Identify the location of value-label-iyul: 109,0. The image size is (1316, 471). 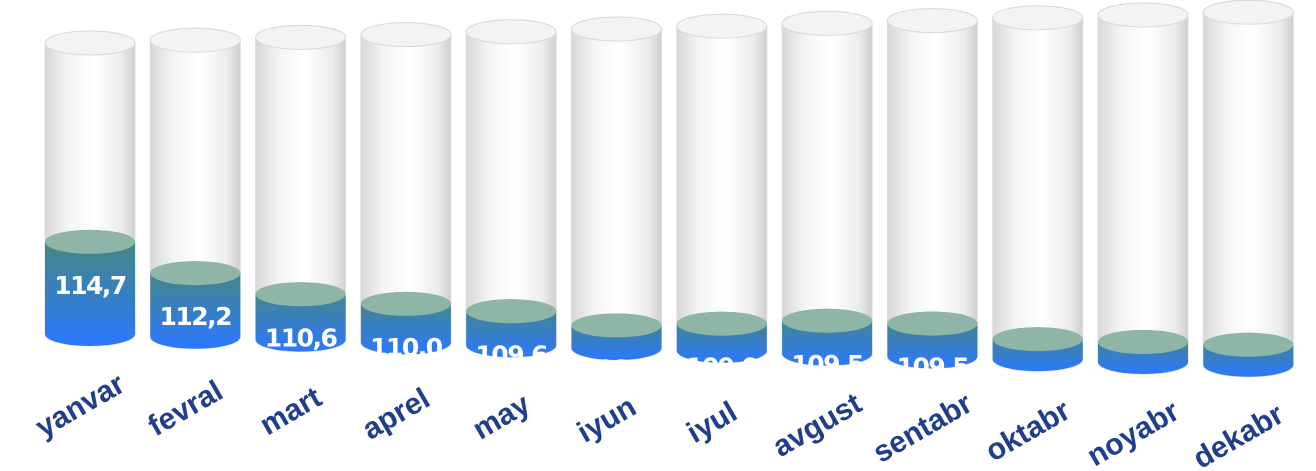
(722, 367).